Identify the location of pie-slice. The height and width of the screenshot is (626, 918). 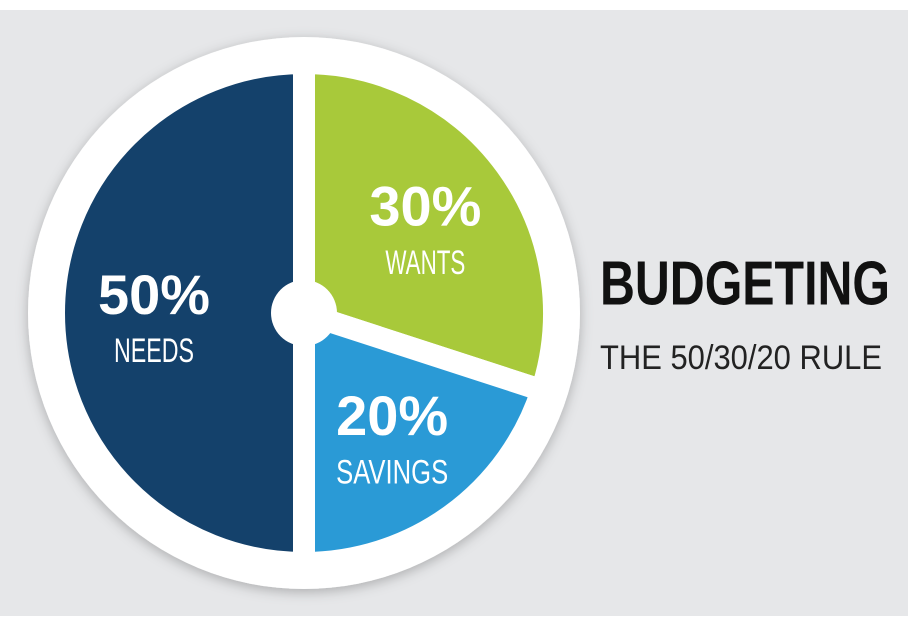
(424, 436).